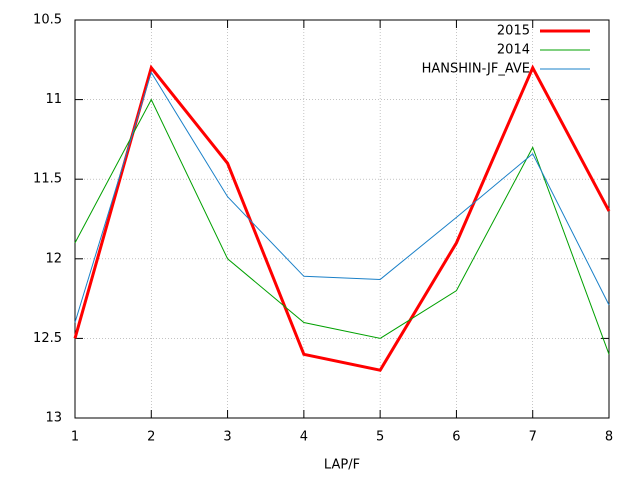 This screenshot has height=480, width=640. I want to click on x-tick-label: 2, so click(151, 437).